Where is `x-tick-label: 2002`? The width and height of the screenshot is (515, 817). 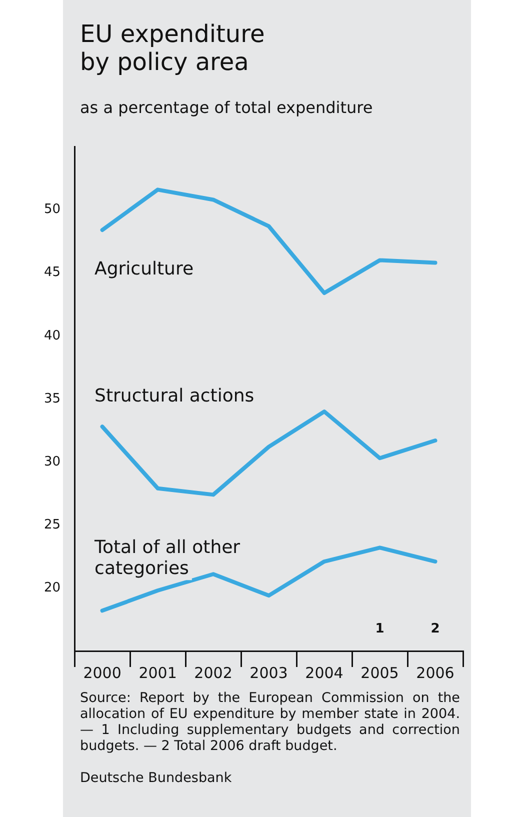 x-tick-label: 2002 is located at coordinates (213, 673).